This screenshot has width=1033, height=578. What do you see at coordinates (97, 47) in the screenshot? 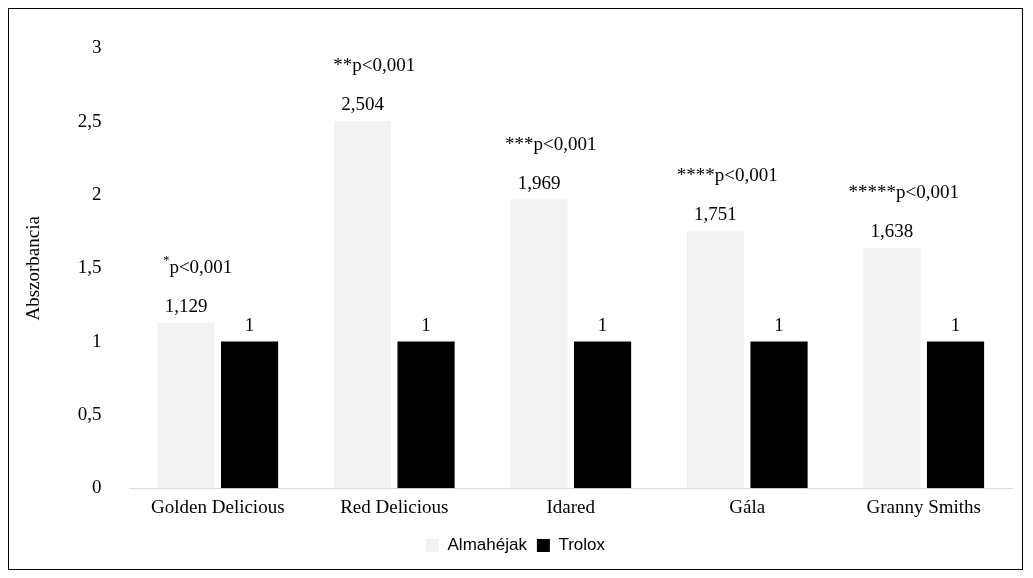
I see `y-tick-label: 3` at bounding box center [97, 47].